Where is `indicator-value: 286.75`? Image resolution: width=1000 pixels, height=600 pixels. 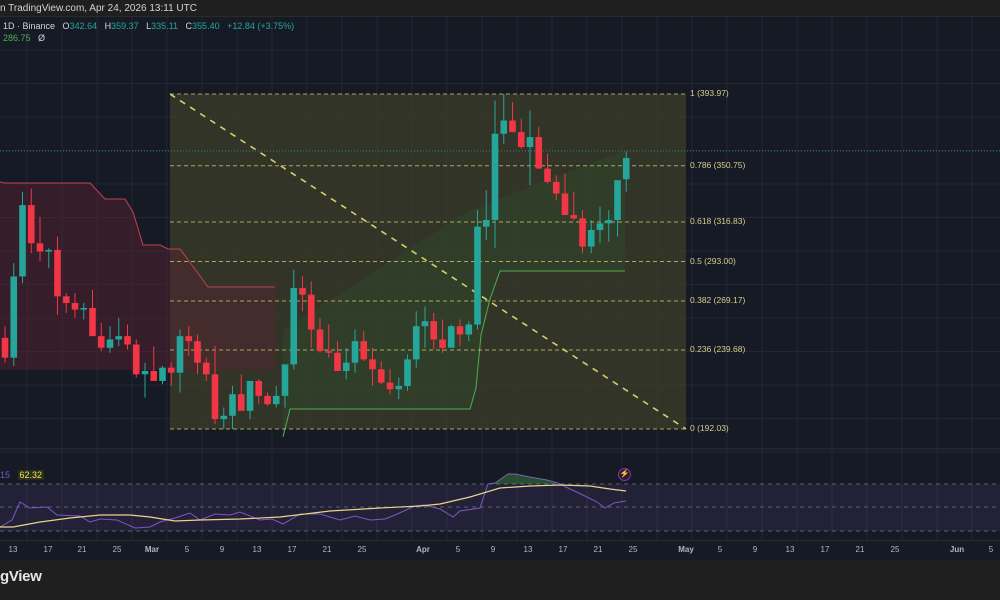 indicator-value: 286.75 is located at coordinates (17, 38).